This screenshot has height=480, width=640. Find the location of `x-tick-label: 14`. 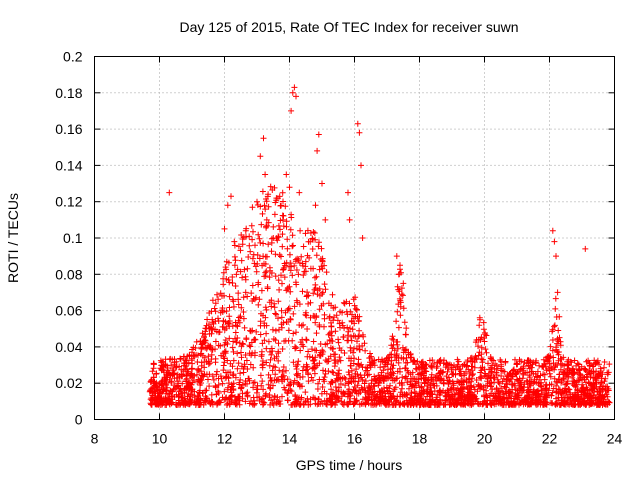

x-tick-label: 14 is located at coordinates (290, 439).